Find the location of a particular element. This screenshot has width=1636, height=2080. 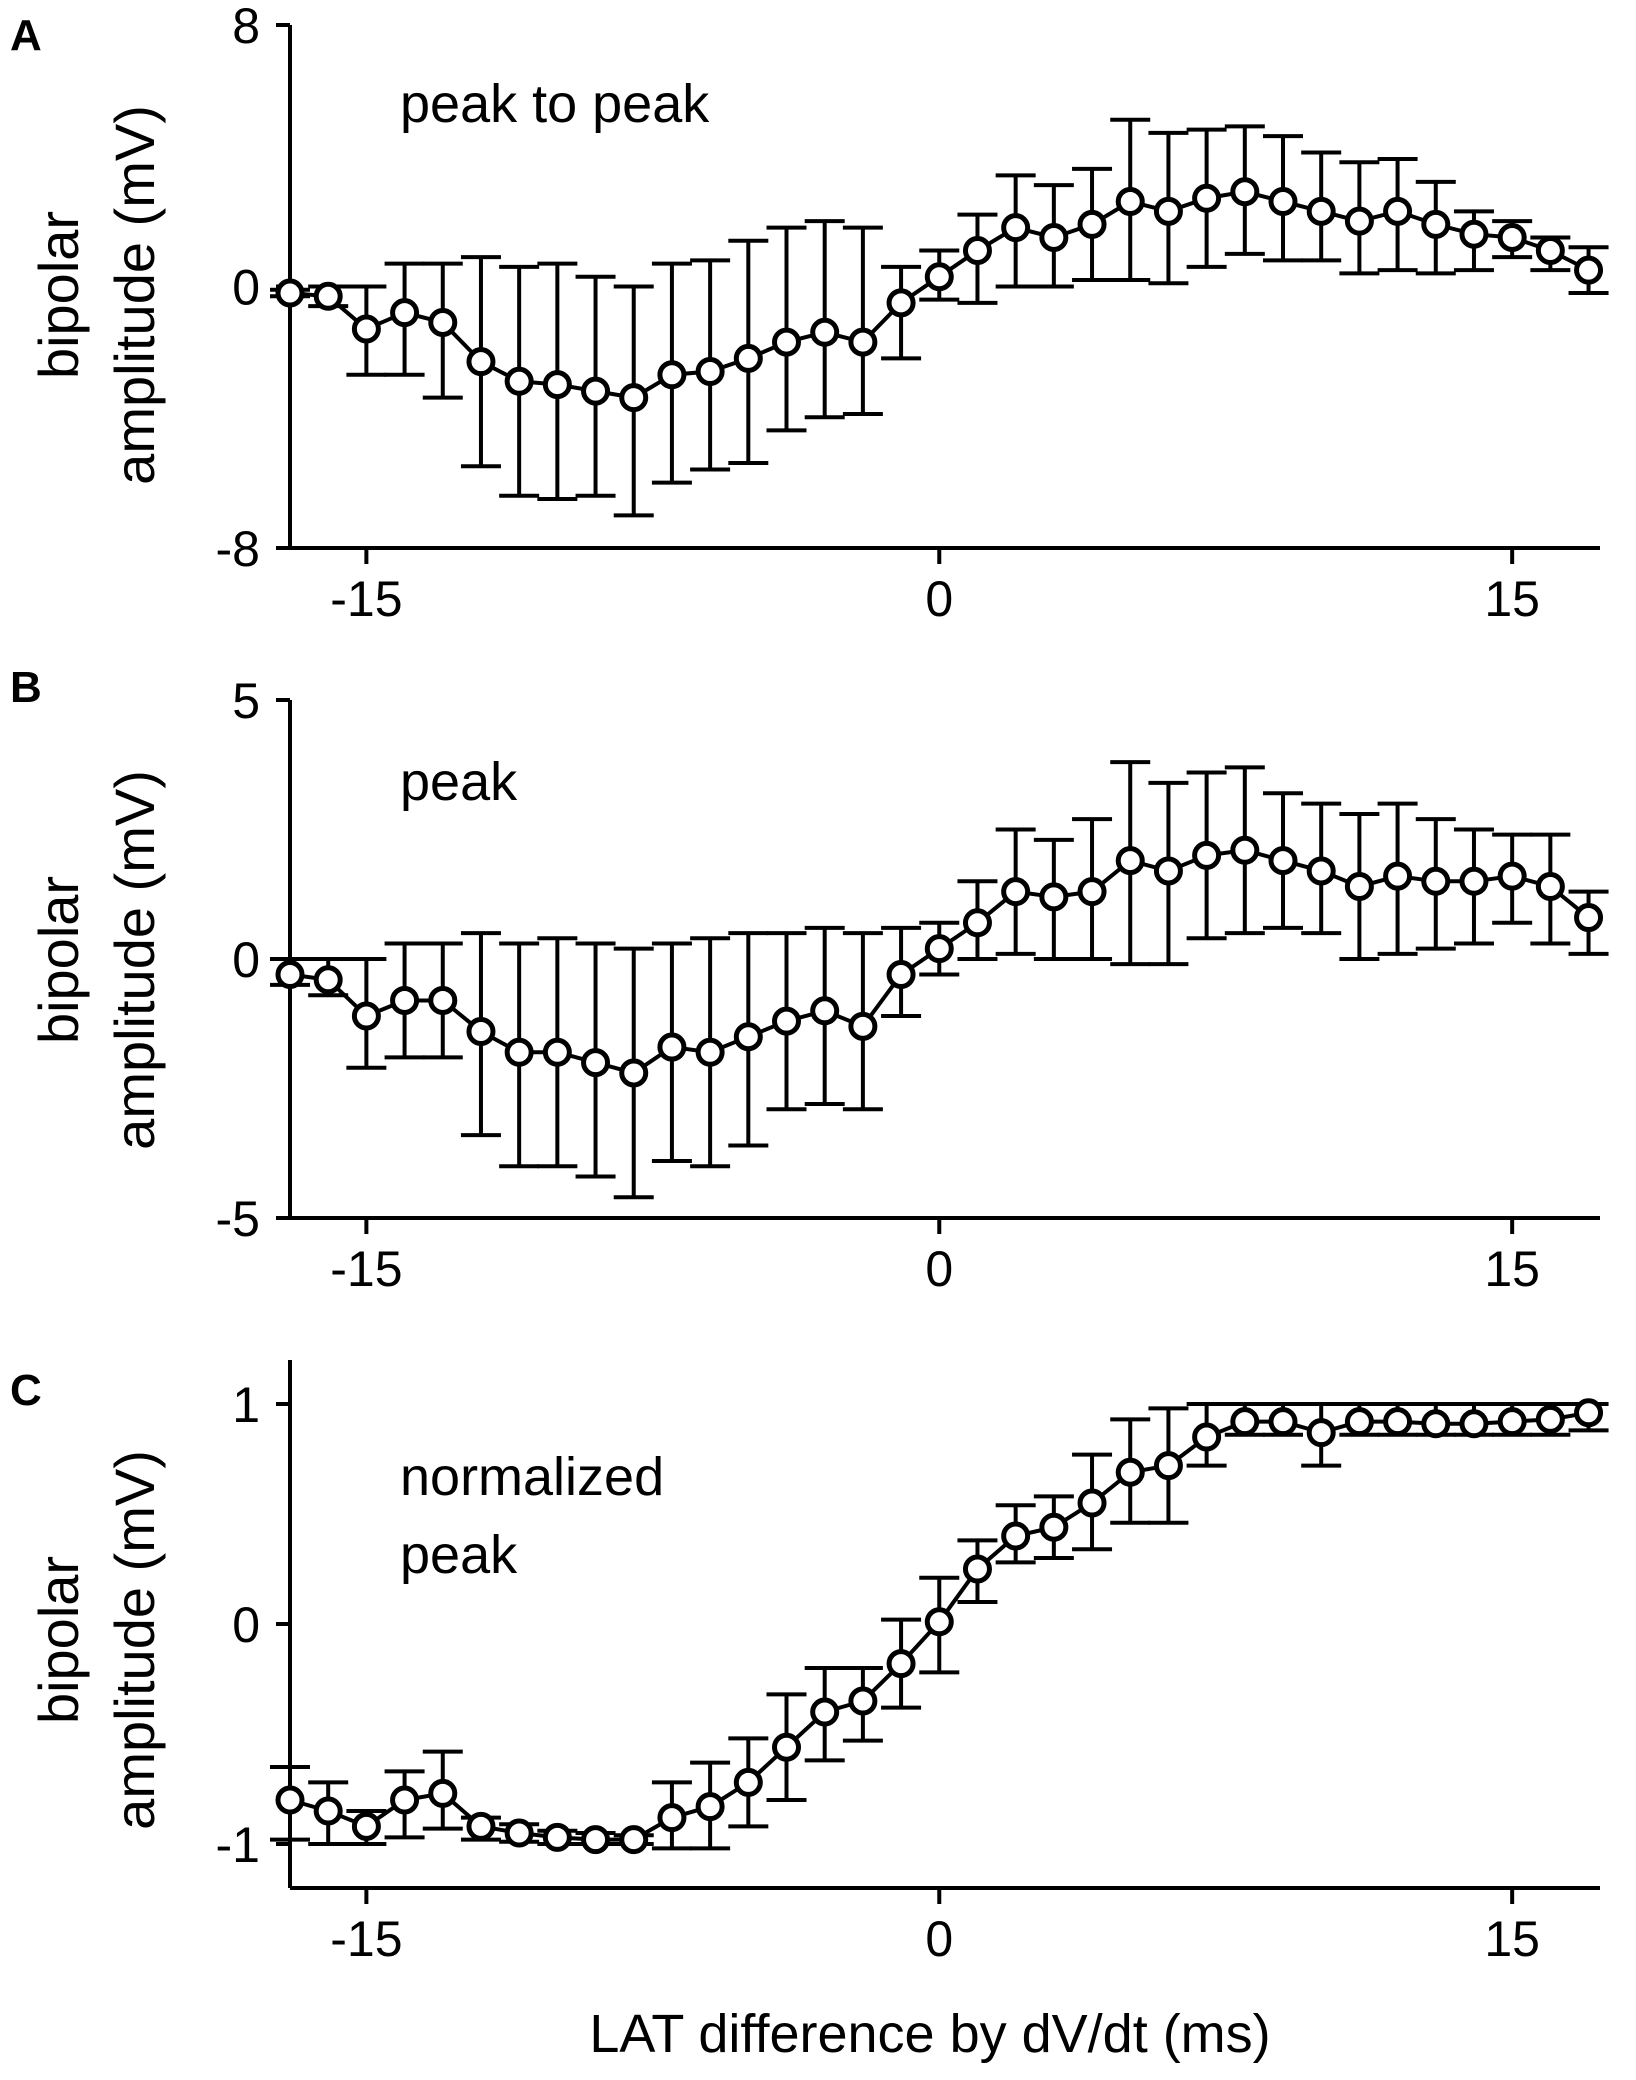

annotation-line-2: peak is located at coordinates (459, 1555).